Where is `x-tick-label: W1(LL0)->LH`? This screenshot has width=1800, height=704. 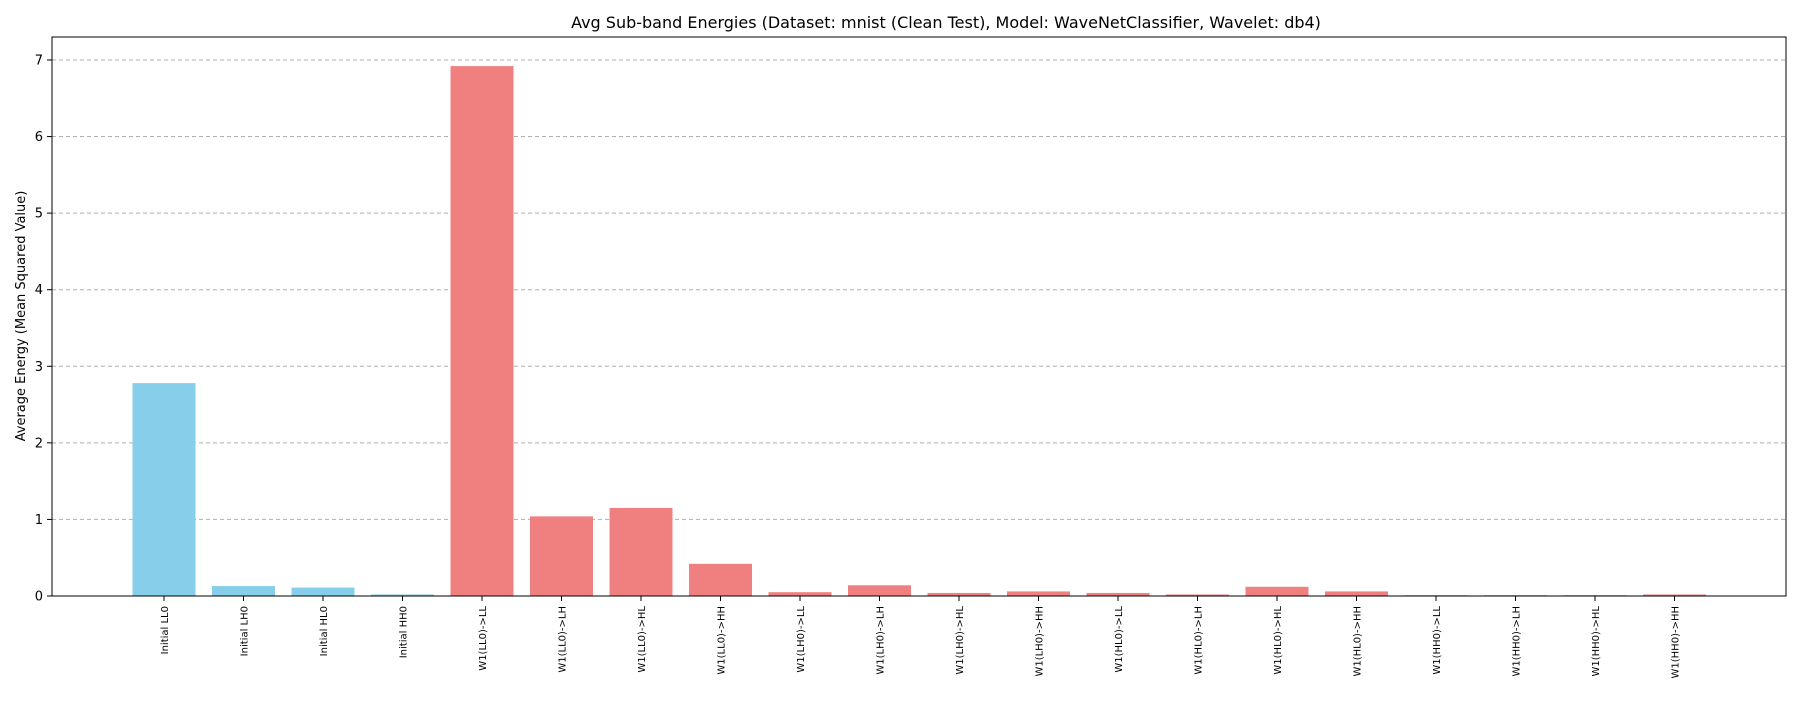
x-tick-label: W1(LL0)->LH is located at coordinates (563, 639).